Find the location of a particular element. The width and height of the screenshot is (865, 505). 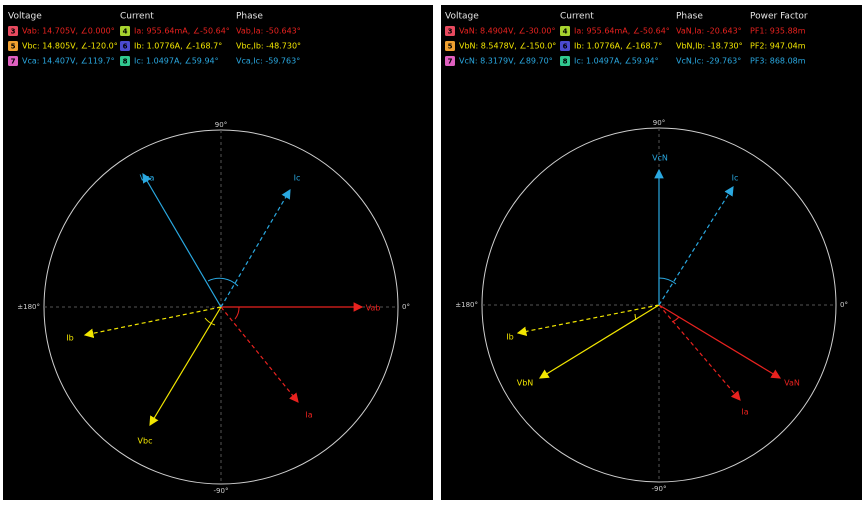

phasor-label: Vbc is located at coordinates (145, 441).